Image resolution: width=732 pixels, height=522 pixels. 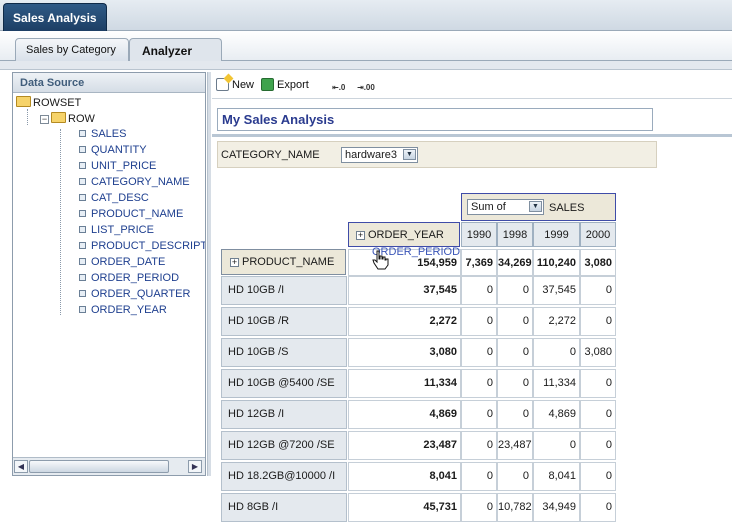 I want to click on new-button: New, so click(x=235, y=86).